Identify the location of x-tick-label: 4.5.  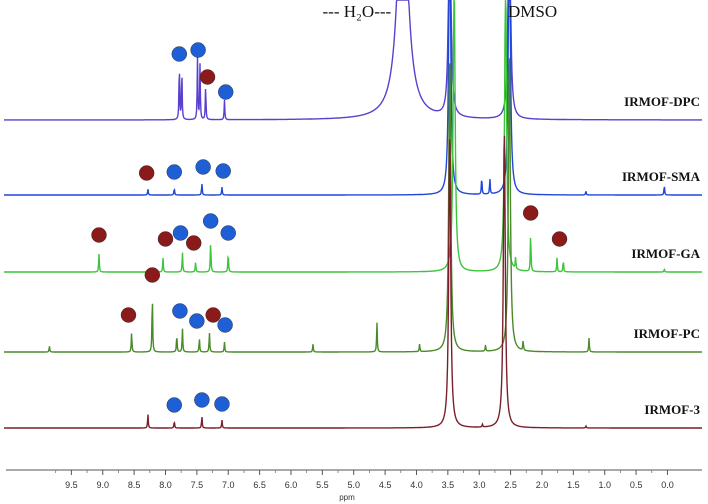
(385, 485).